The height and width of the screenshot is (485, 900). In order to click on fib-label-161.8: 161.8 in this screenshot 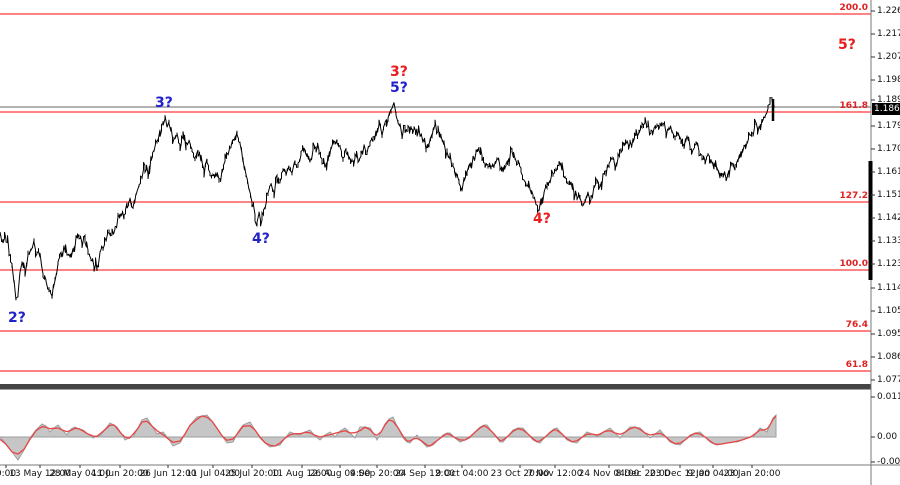, I will do `click(853, 106)`.